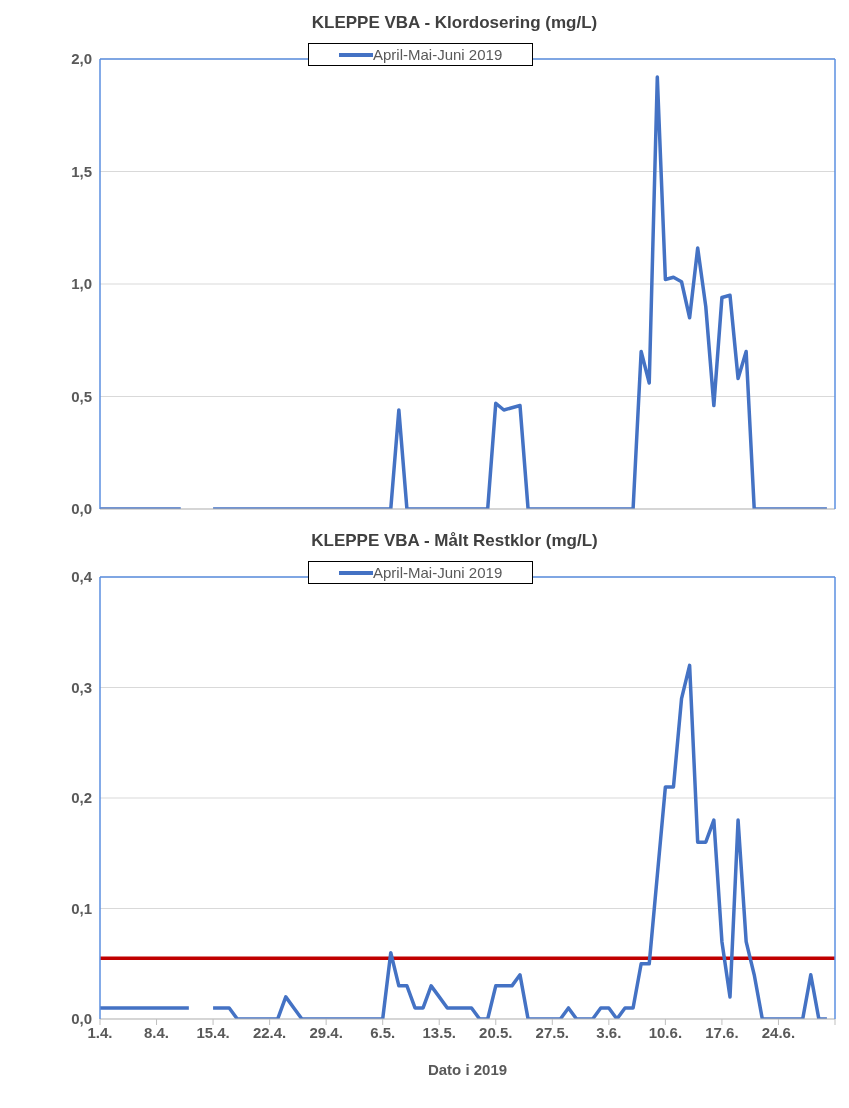 This screenshot has height=1108, width=849. I want to click on x-tick-label: 22.4., so click(269, 1032).